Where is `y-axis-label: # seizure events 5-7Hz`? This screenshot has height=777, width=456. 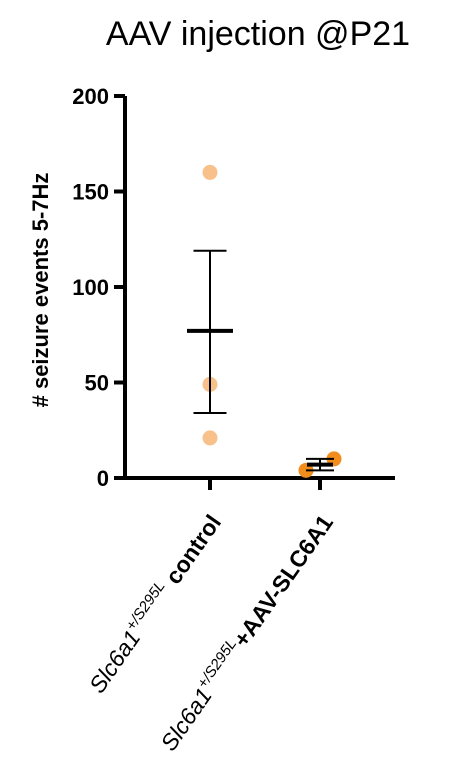 y-axis-label: # seizure events 5-7Hz is located at coordinates (40, 290).